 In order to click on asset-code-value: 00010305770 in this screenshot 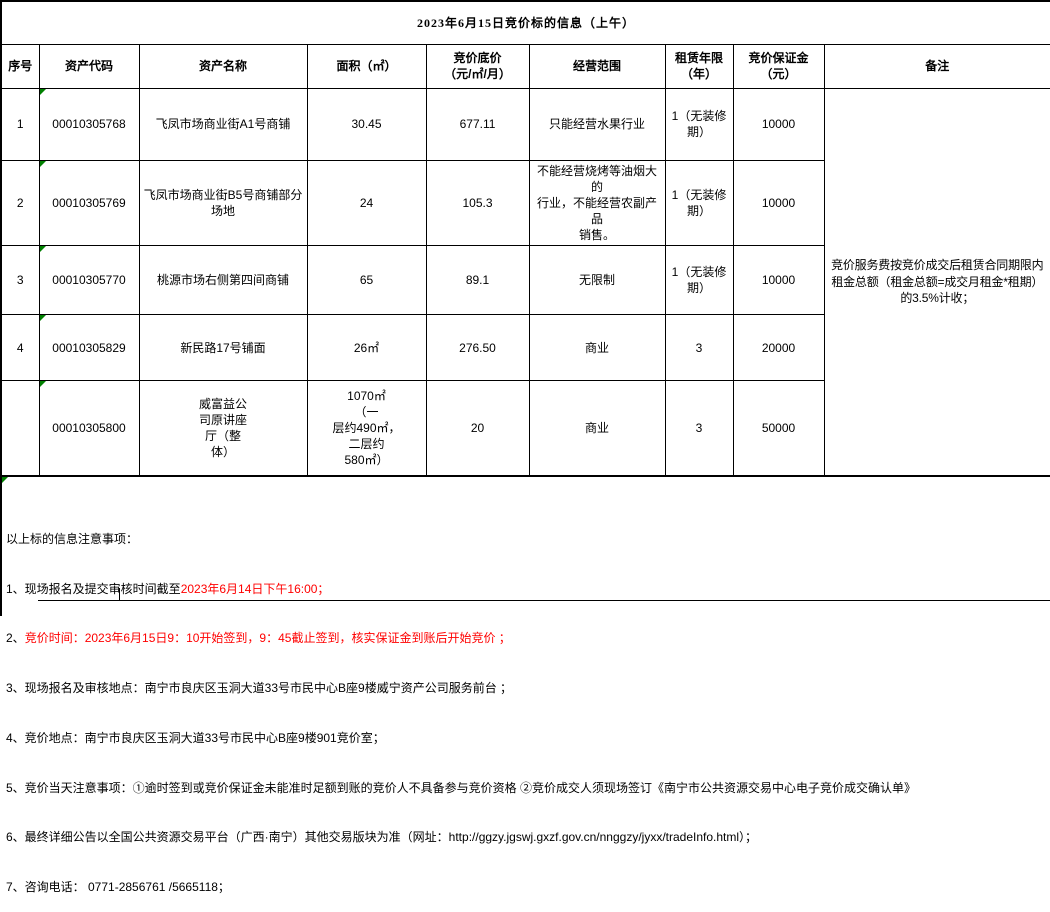, I will do `click(89, 280)`.